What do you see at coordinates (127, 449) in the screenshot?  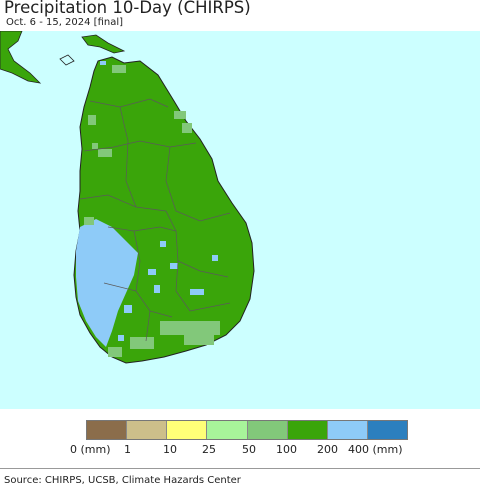 I see `legend-label-1: 1` at bounding box center [127, 449].